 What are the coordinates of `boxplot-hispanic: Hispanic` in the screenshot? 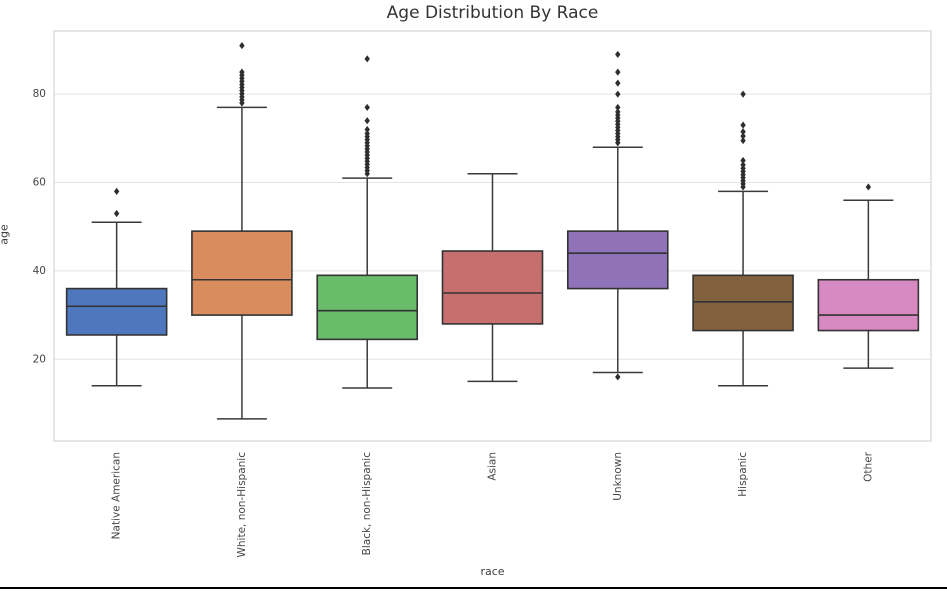 It's located at (743, 293).